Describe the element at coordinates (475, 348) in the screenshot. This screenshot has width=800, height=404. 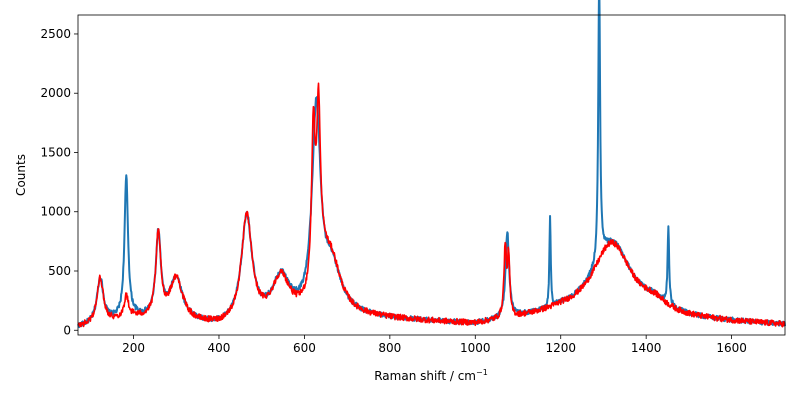
I see `x-tick-label: 1000` at that location.